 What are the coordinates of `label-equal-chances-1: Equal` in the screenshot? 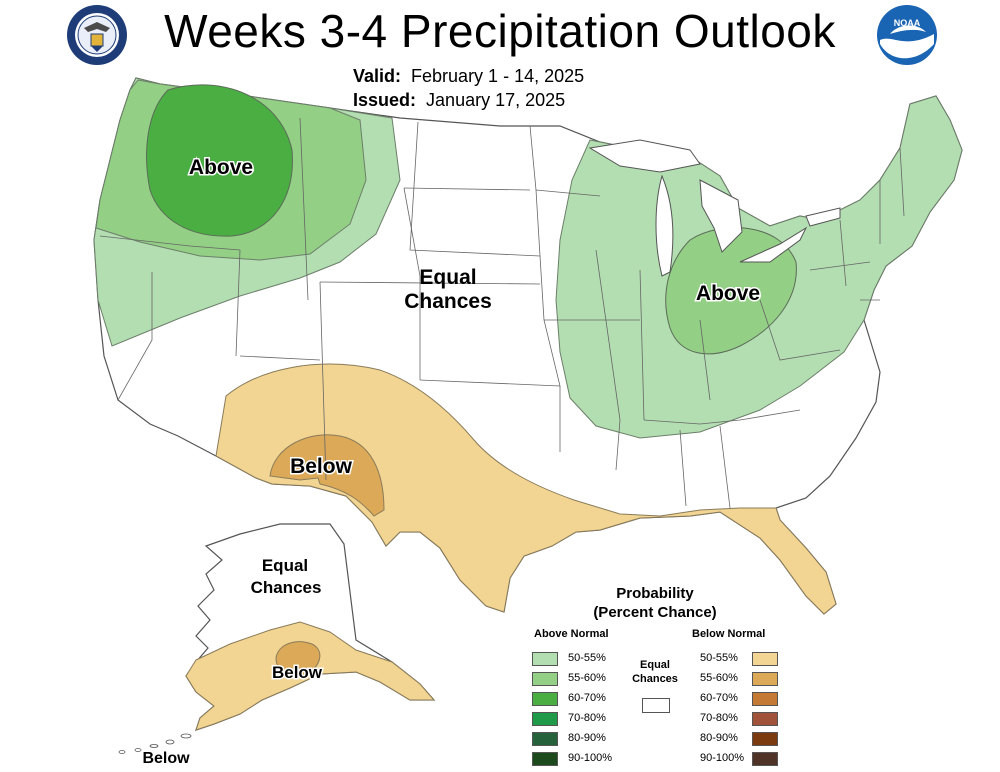 It's located at (447, 277).